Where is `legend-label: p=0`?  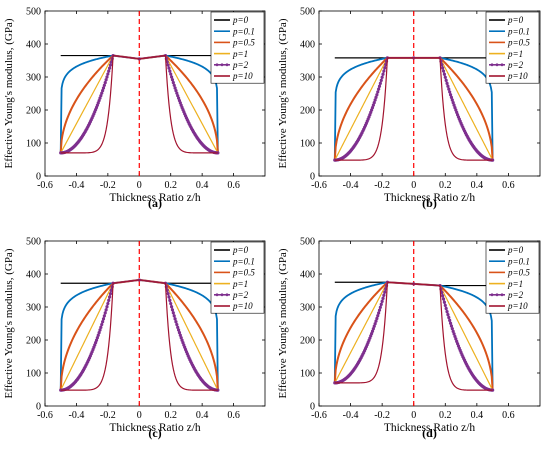 legend-label: p=0 is located at coordinates (240, 20).